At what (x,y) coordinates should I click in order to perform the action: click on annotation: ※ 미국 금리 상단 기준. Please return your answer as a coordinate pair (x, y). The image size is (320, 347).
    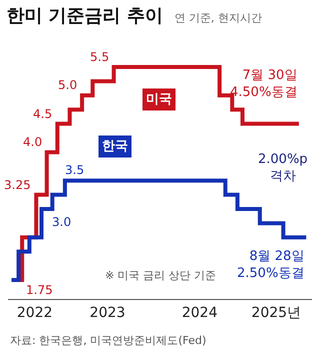
    Looking at the image, I should click on (160, 275).